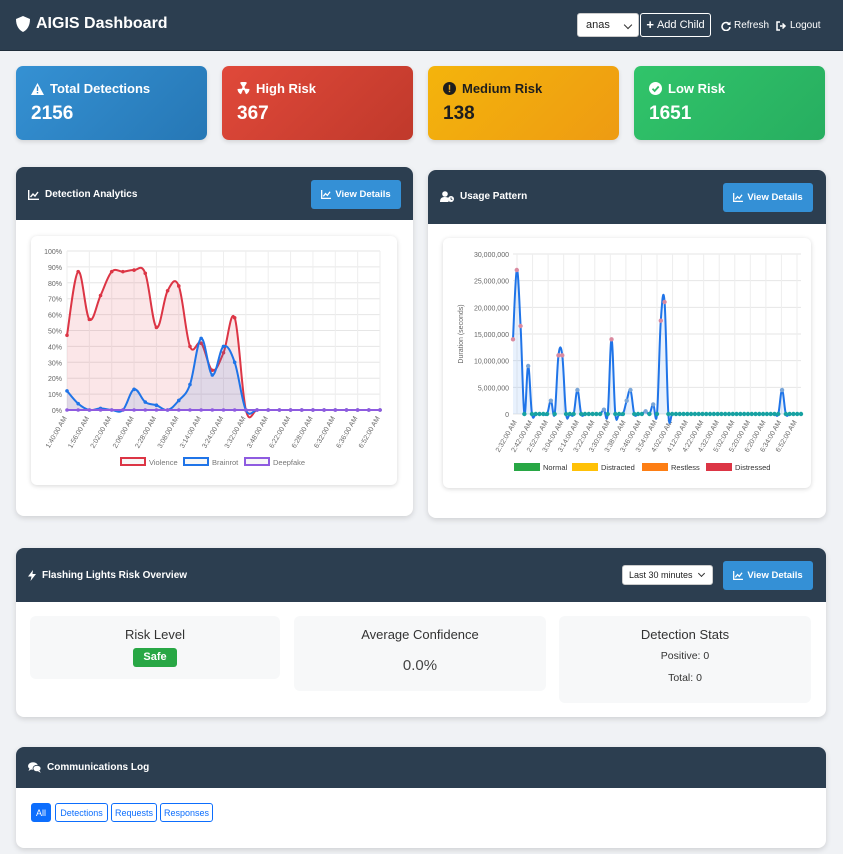  Describe the element at coordinates (214, 193) in the screenshot. I see `panel-header: Detection Analytics View Details` at that location.